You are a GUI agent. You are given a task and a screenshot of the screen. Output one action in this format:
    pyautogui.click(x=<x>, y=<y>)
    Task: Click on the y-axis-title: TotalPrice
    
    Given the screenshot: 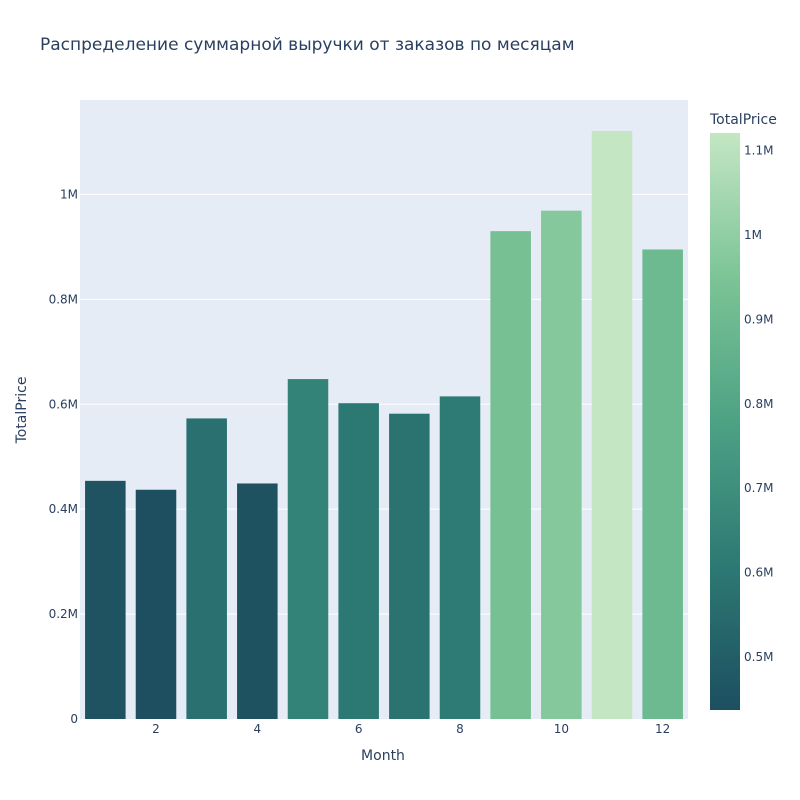 What is the action you would take?
    pyautogui.click(x=22, y=411)
    